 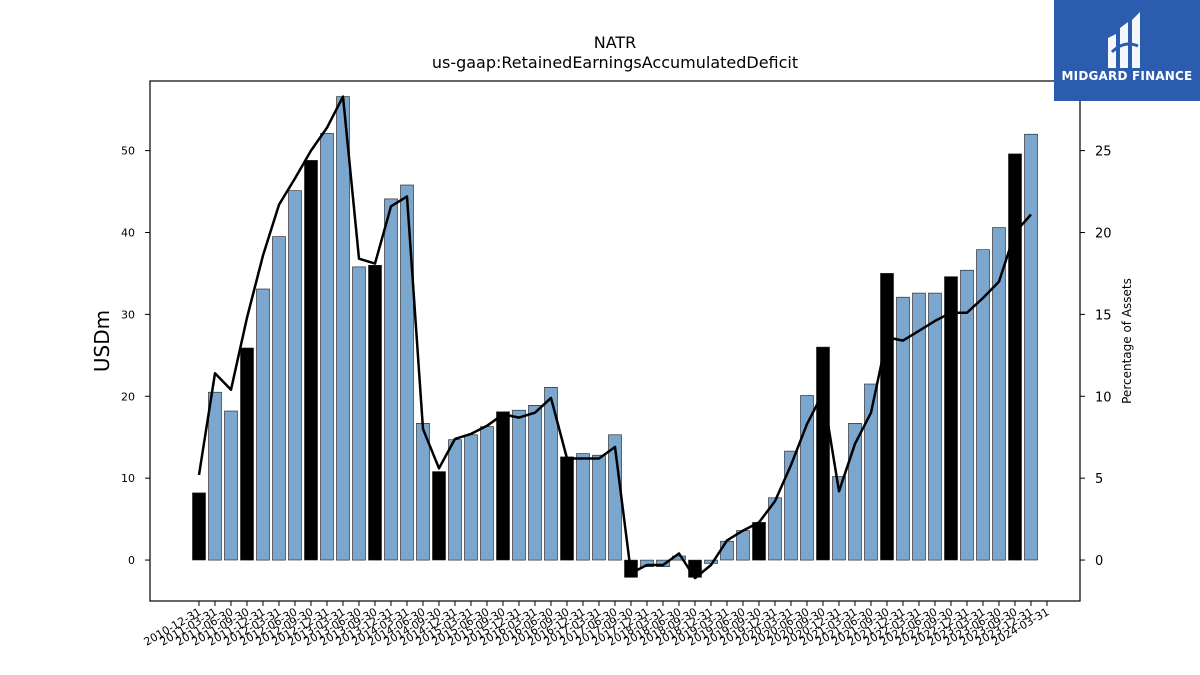 What do you see at coordinates (1099, 561) in the screenshot?
I see `y2-tick-label: 0` at bounding box center [1099, 561].